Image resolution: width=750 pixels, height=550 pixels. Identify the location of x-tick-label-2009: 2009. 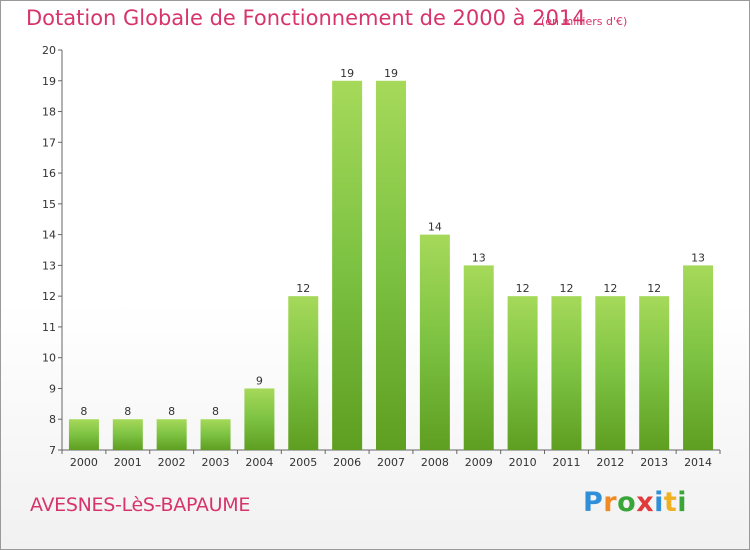
(479, 462).